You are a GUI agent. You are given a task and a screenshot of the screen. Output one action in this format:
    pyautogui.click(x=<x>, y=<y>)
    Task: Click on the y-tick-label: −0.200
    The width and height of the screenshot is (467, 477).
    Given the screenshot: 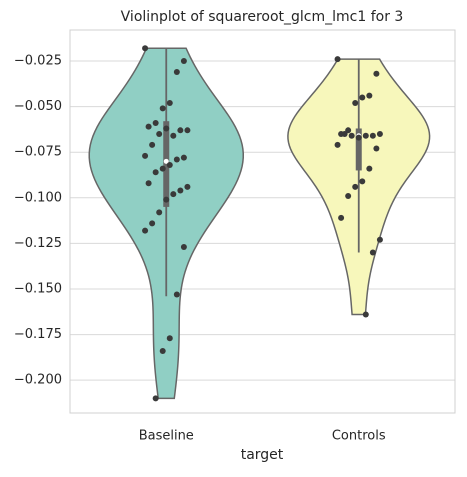 What is the action you would take?
    pyautogui.click(x=38, y=380)
    